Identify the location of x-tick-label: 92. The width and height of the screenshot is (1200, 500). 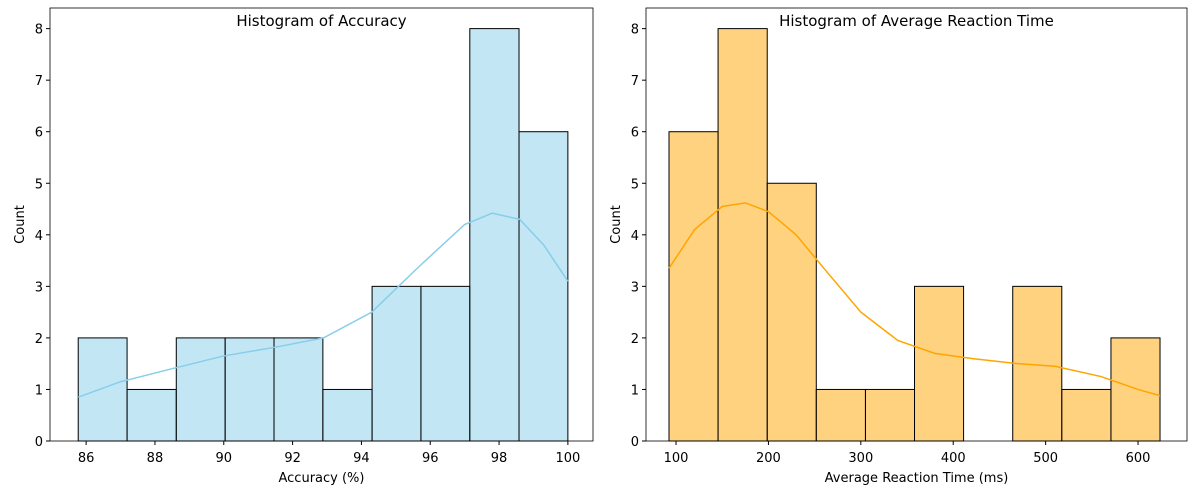
(292, 458).